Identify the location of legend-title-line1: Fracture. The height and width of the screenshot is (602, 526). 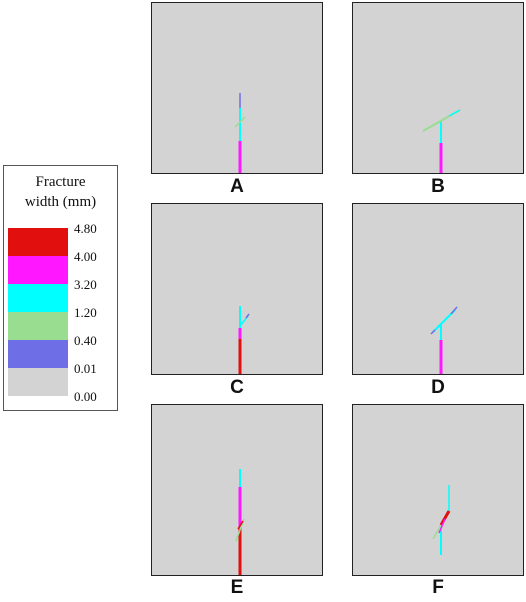
(60, 182).